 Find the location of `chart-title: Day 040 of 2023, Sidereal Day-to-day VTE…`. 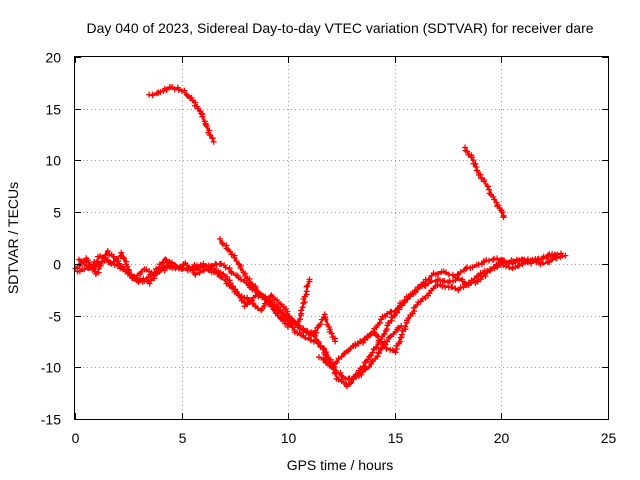

chart-title: Day 040 of 2023, Sidereal Day-to-day VTE… is located at coordinates (339, 28).